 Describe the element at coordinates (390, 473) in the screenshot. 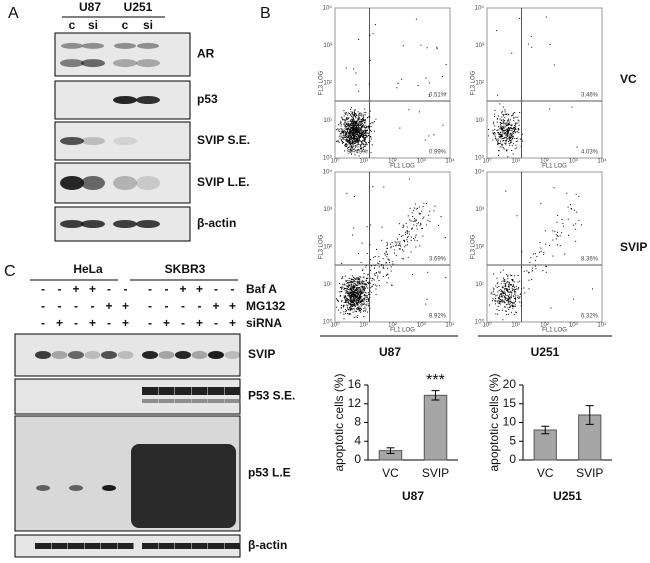

I see `x-tick-label: VC` at that location.